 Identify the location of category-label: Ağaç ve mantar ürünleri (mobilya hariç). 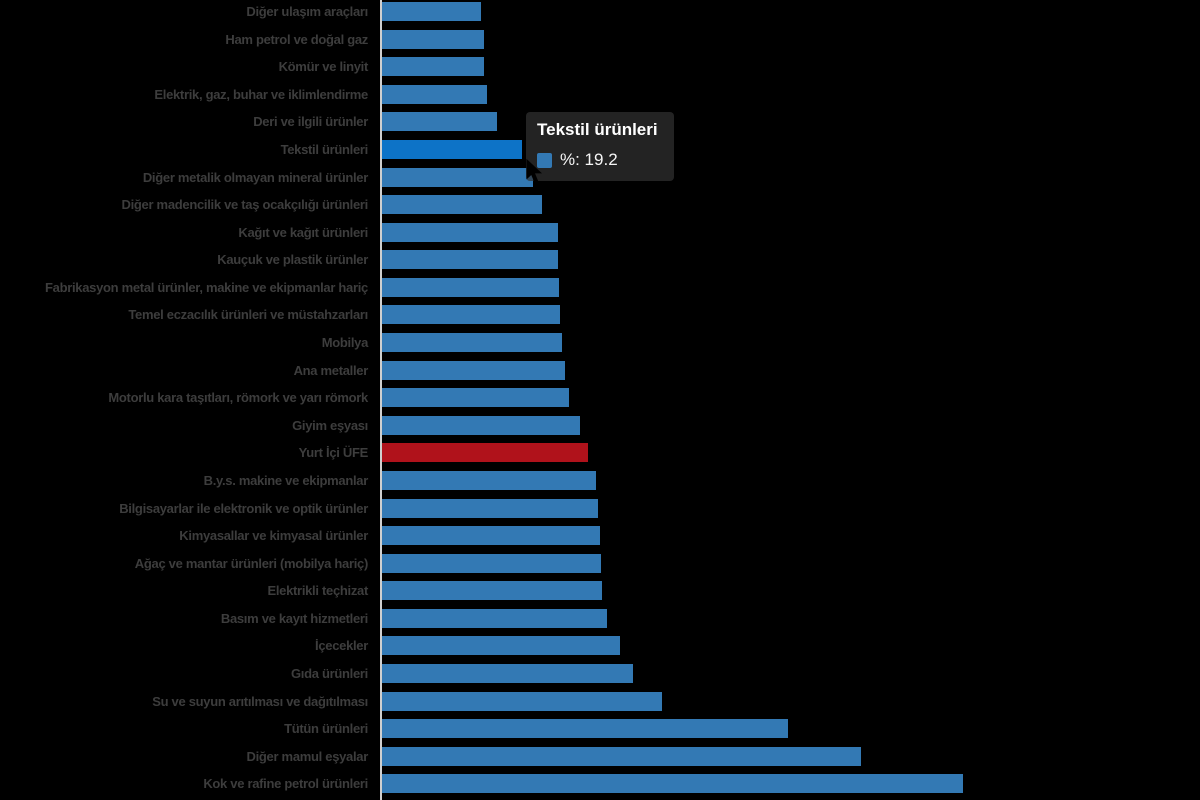
(251, 563).